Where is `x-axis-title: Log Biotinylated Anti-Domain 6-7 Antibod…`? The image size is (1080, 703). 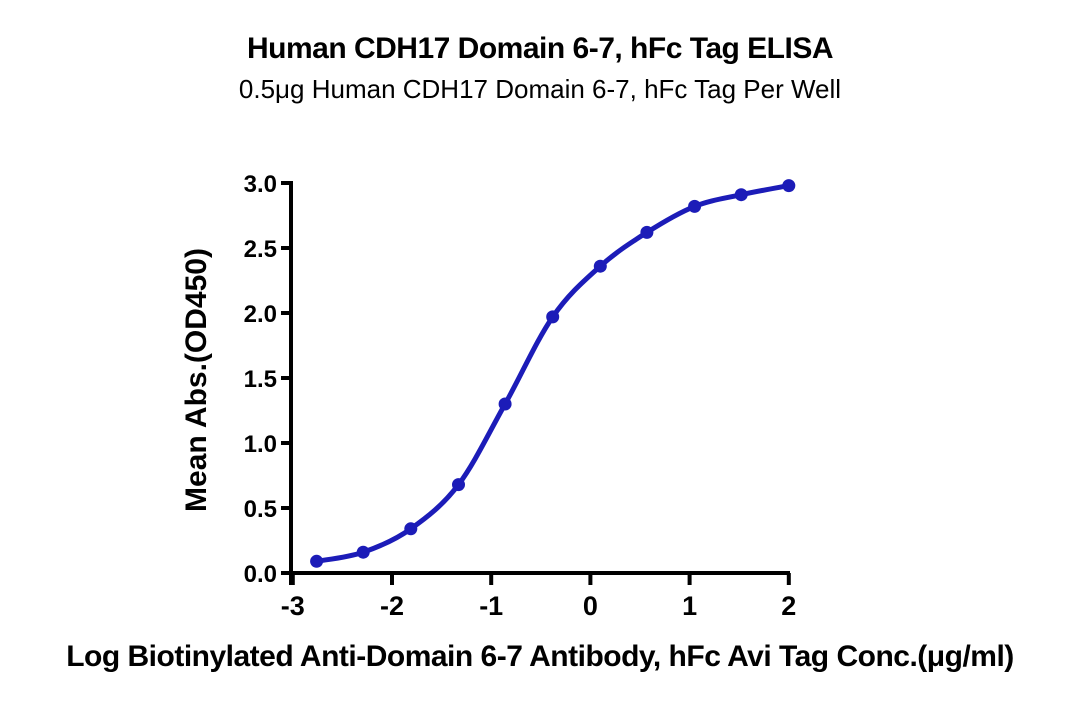 x-axis-title: Log Biotinylated Anti-Domain 6-7 Antibod… is located at coordinates (540, 656).